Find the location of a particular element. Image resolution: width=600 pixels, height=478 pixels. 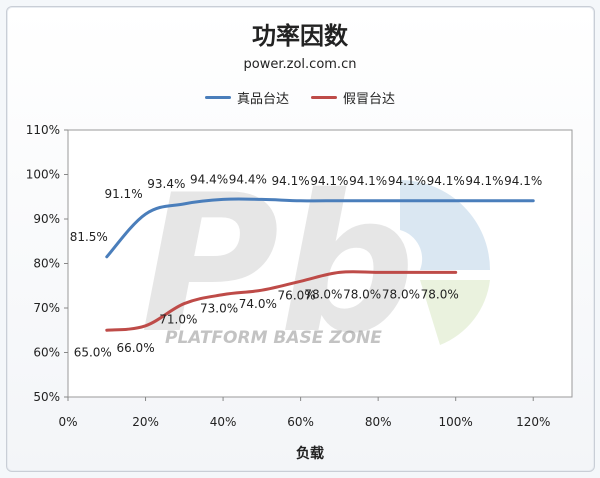

data-label: 81.5% is located at coordinates (89, 237).